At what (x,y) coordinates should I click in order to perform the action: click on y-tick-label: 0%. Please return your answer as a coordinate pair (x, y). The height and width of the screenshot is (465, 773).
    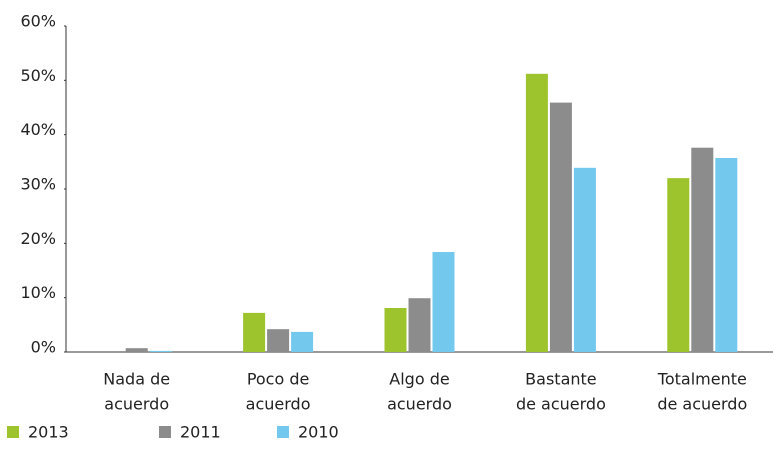
    Looking at the image, I should click on (43, 347).